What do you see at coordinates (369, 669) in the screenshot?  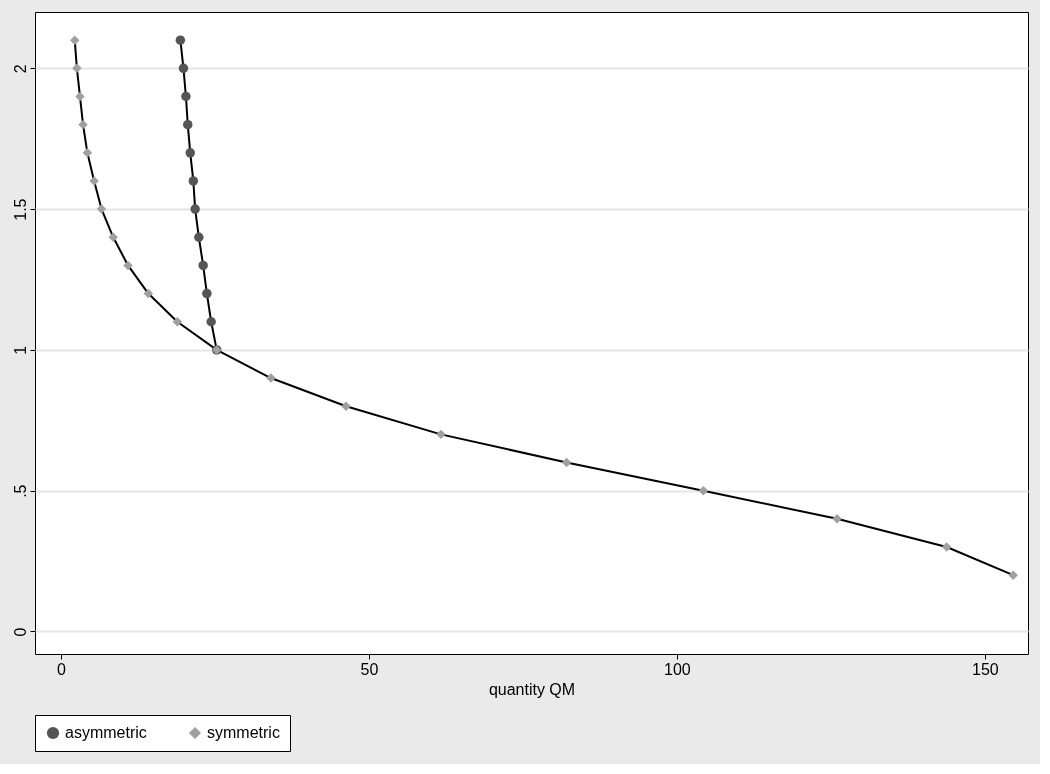 I see `x-tick-label: 50` at bounding box center [369, 669].